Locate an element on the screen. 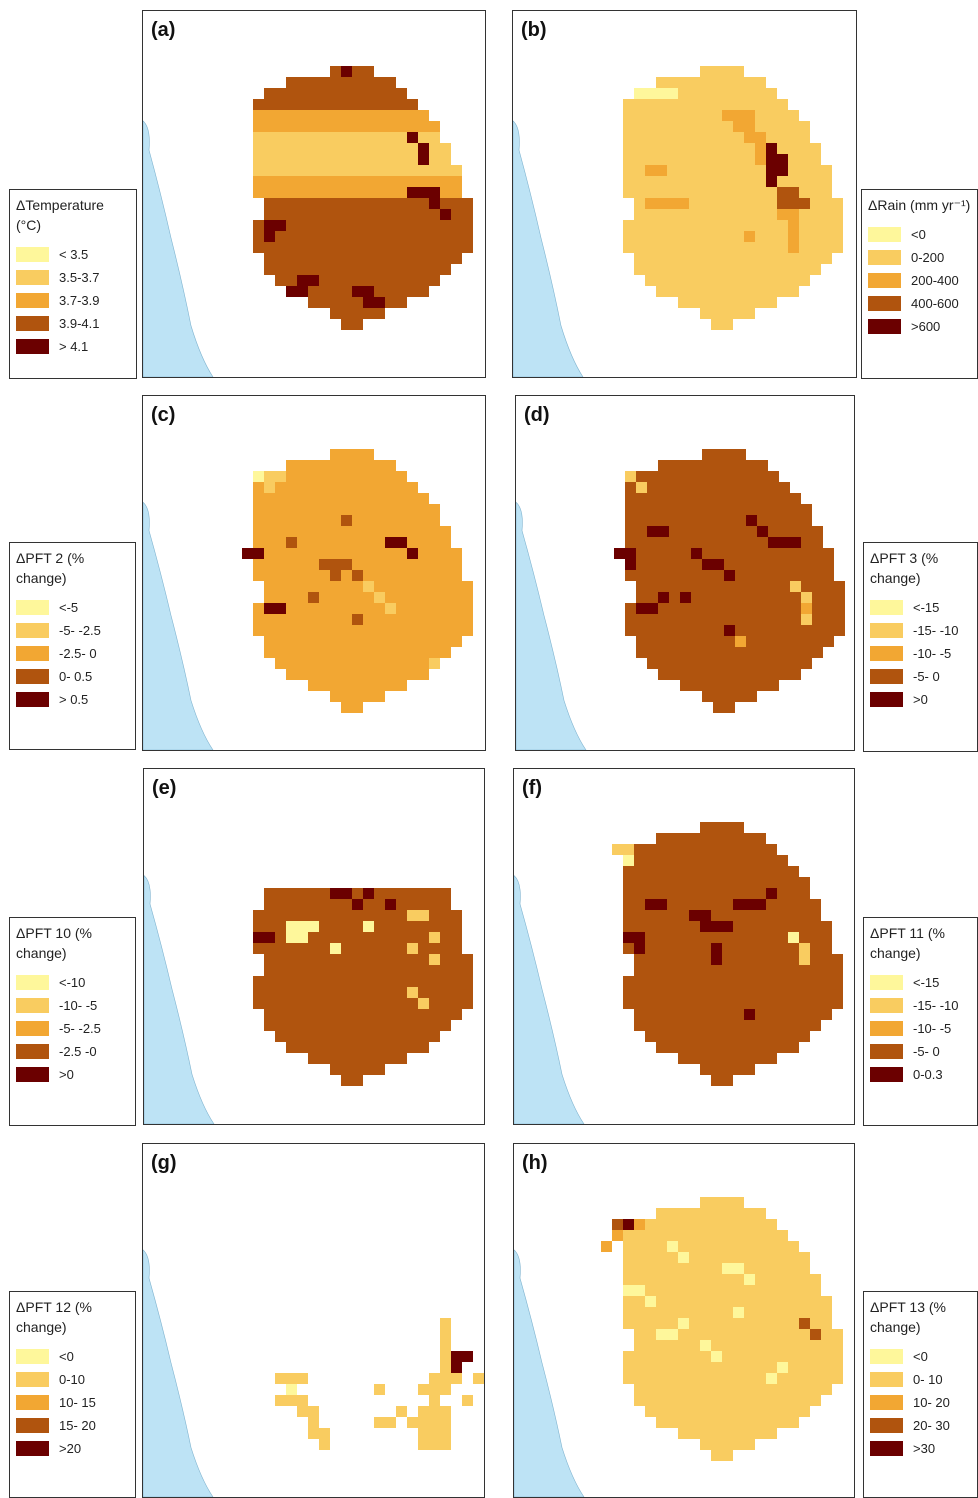 The image size is (978, 1498). map-g is located at coordinates (313, 1373).